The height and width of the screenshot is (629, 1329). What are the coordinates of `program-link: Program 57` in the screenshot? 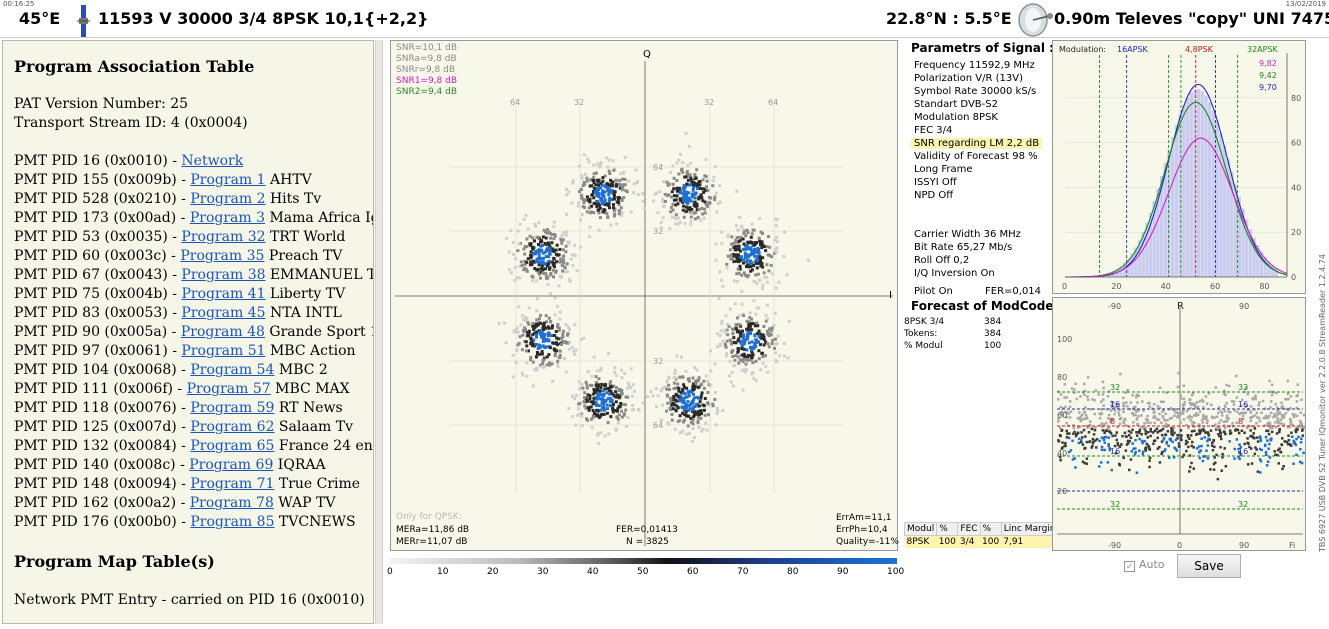 It's located at (228, 389).